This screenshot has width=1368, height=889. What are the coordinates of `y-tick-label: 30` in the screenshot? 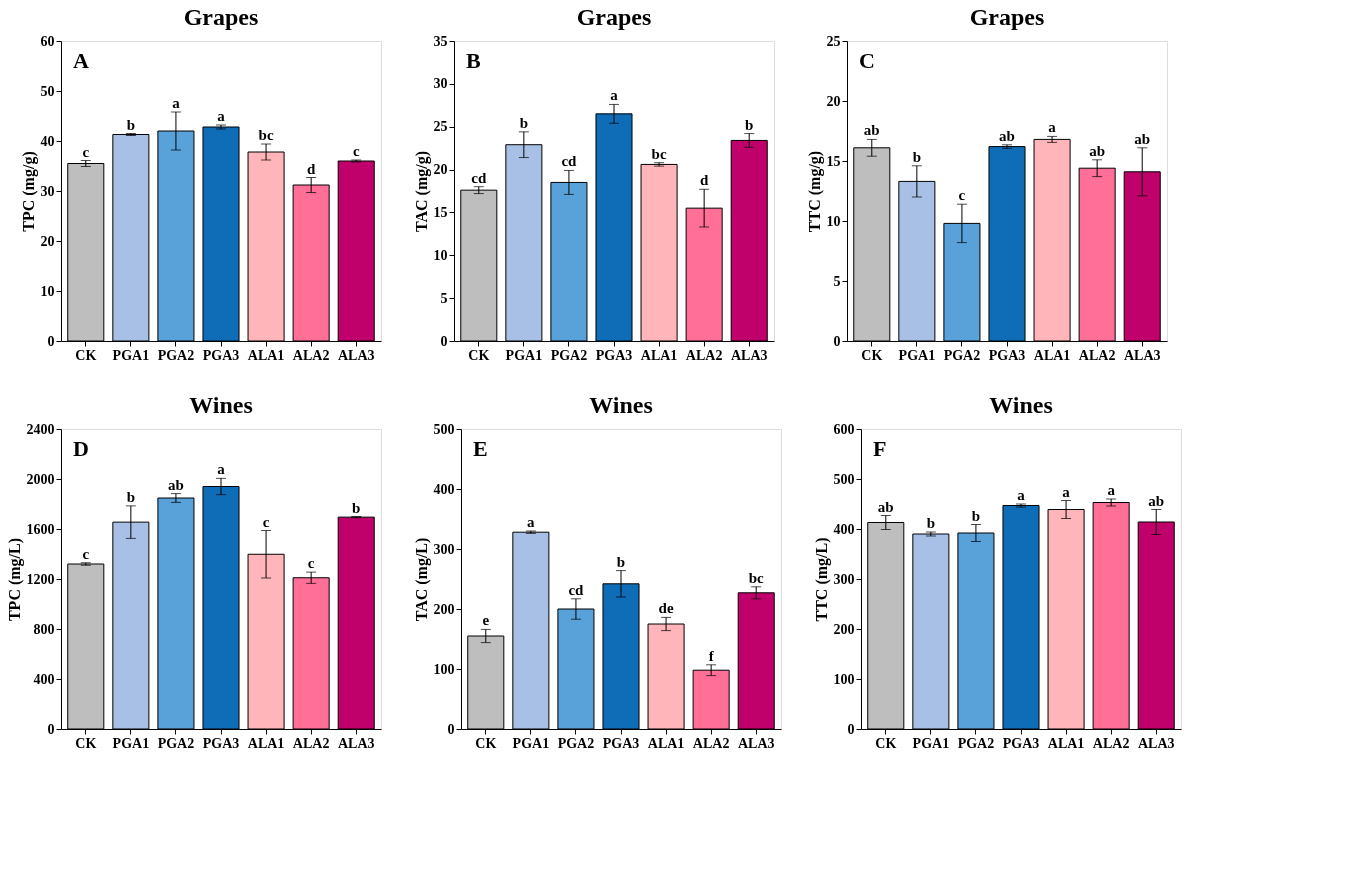 It's located at (47, 191).